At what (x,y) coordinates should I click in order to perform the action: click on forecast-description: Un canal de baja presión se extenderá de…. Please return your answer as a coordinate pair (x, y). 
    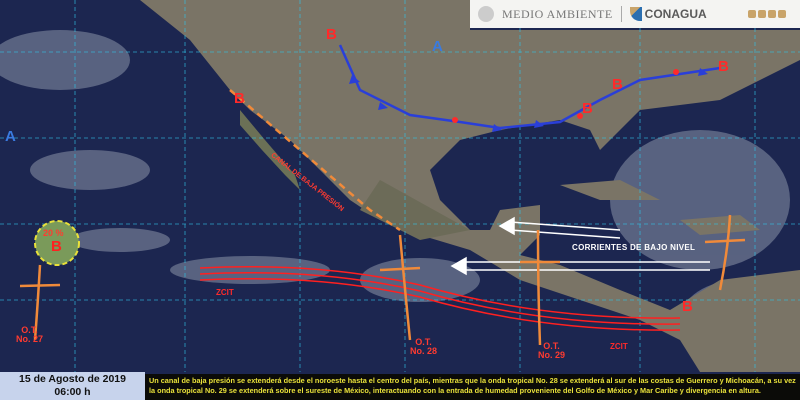
    Looking at the image, I should click on (472, 387).